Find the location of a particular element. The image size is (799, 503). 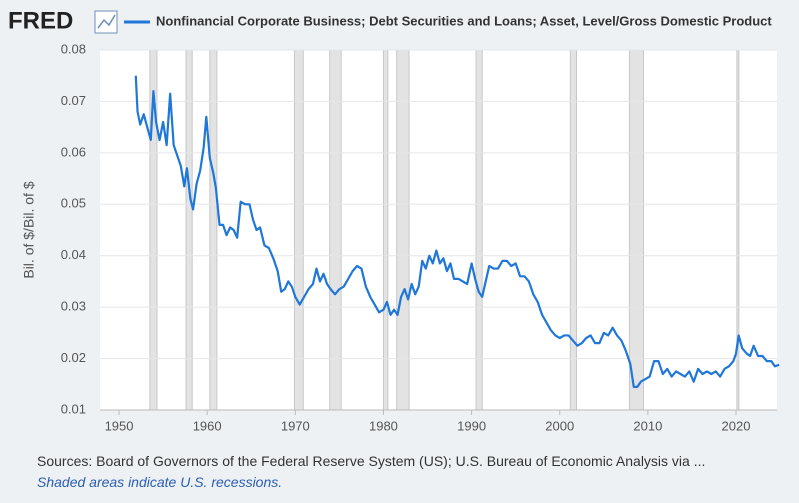

x-tick-label: 2020 is located at coordinates (736, 425).